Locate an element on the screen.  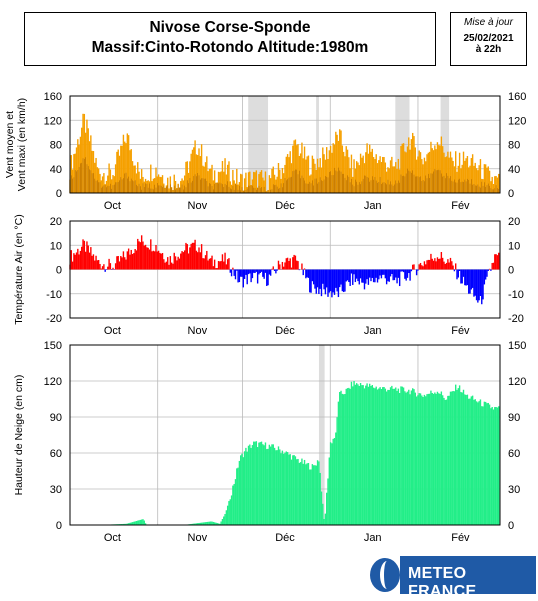
y-tick-label-right-1-4: 20 is located at coordinates (514, 222).